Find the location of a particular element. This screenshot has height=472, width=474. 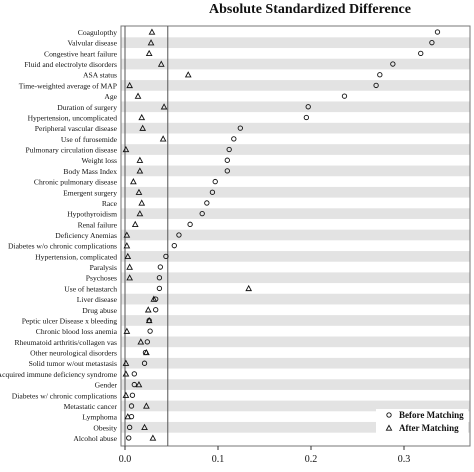

category-label: Pulmonary circulation disease is located at coordinates (71, 150).